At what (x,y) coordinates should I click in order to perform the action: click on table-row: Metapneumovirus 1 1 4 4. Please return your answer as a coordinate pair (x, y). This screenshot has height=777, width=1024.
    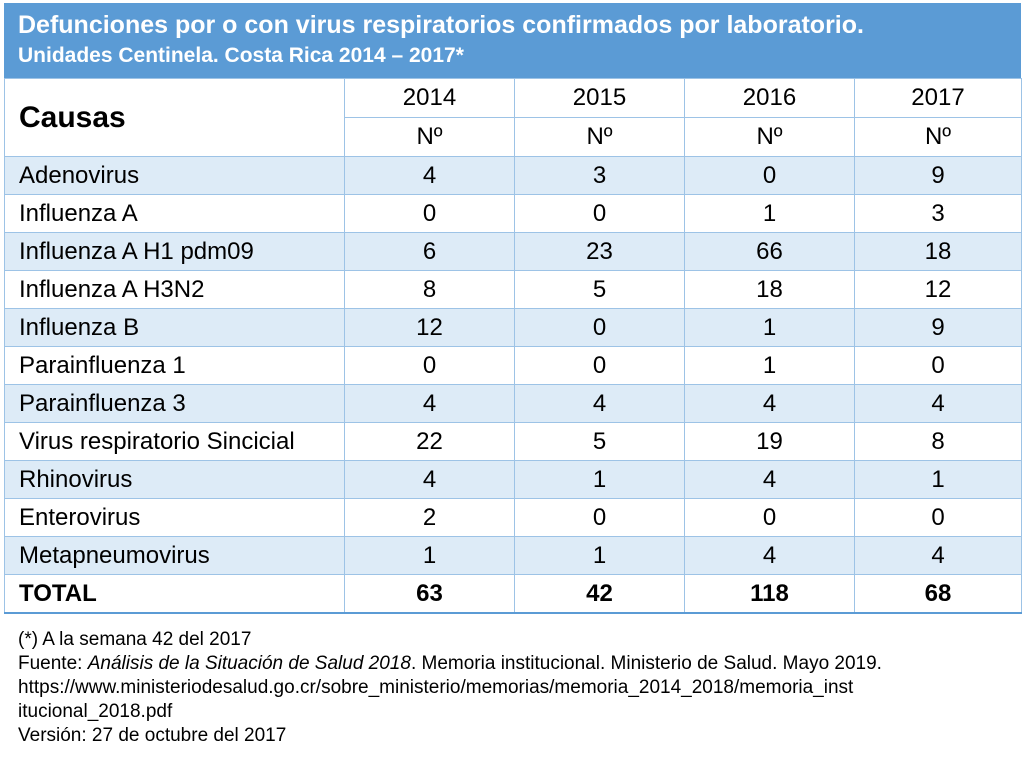
    Looking at the image, I should click on (513, 555).